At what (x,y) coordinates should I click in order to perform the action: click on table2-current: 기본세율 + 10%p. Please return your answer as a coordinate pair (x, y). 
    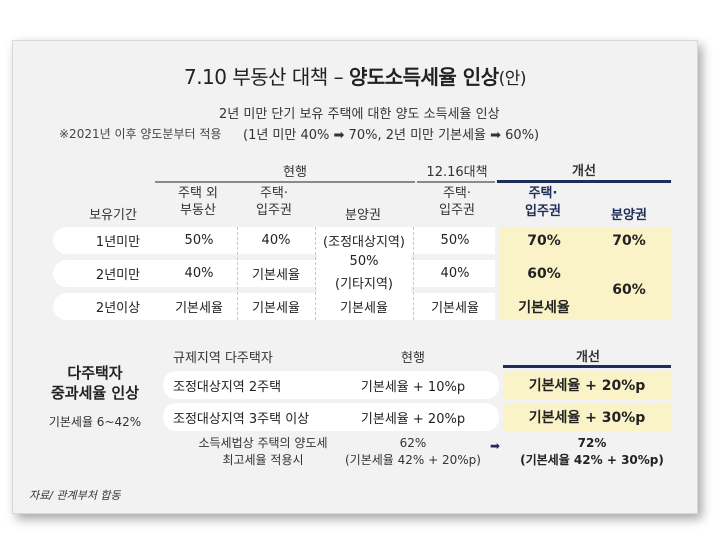
    Looking at the image, I should click on (413, 387).